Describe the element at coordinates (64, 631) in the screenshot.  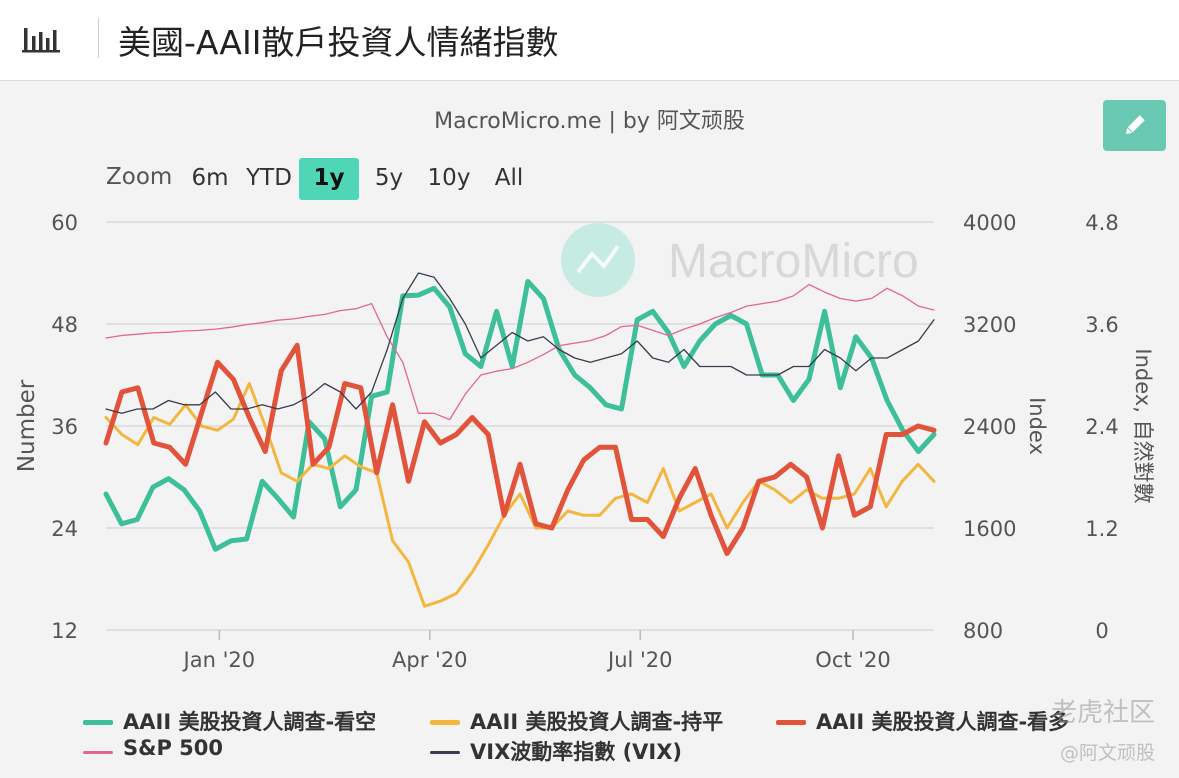
I see `left-tick-label: 12` at that location.